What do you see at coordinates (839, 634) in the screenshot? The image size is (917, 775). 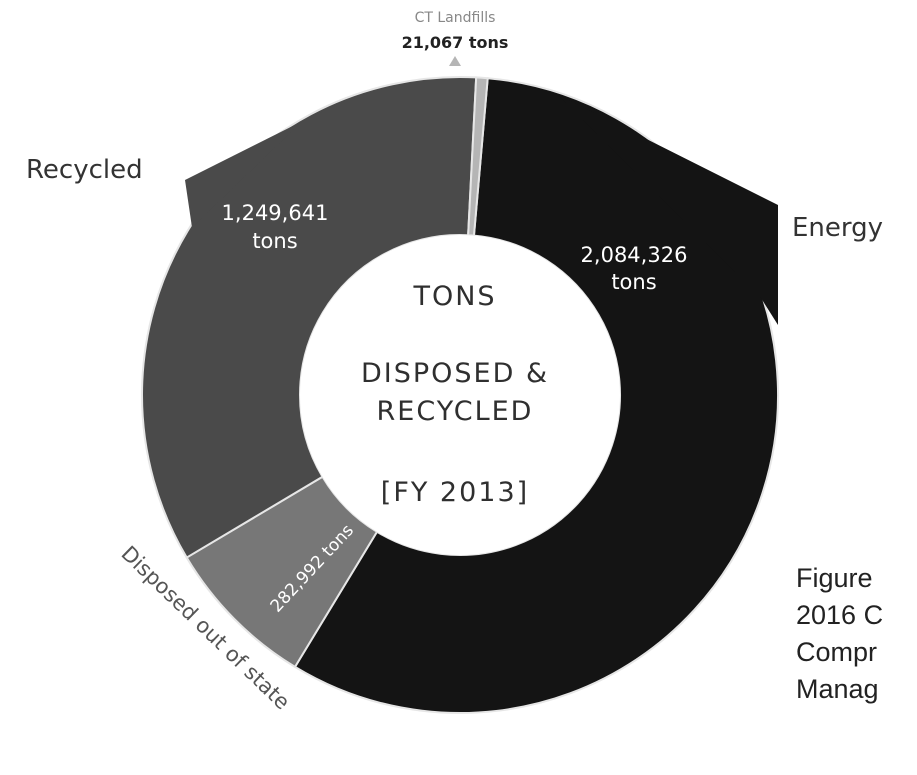 I see `figure-caption: Figure 2016 C Compr Manag` at bounding box center [839, 634].